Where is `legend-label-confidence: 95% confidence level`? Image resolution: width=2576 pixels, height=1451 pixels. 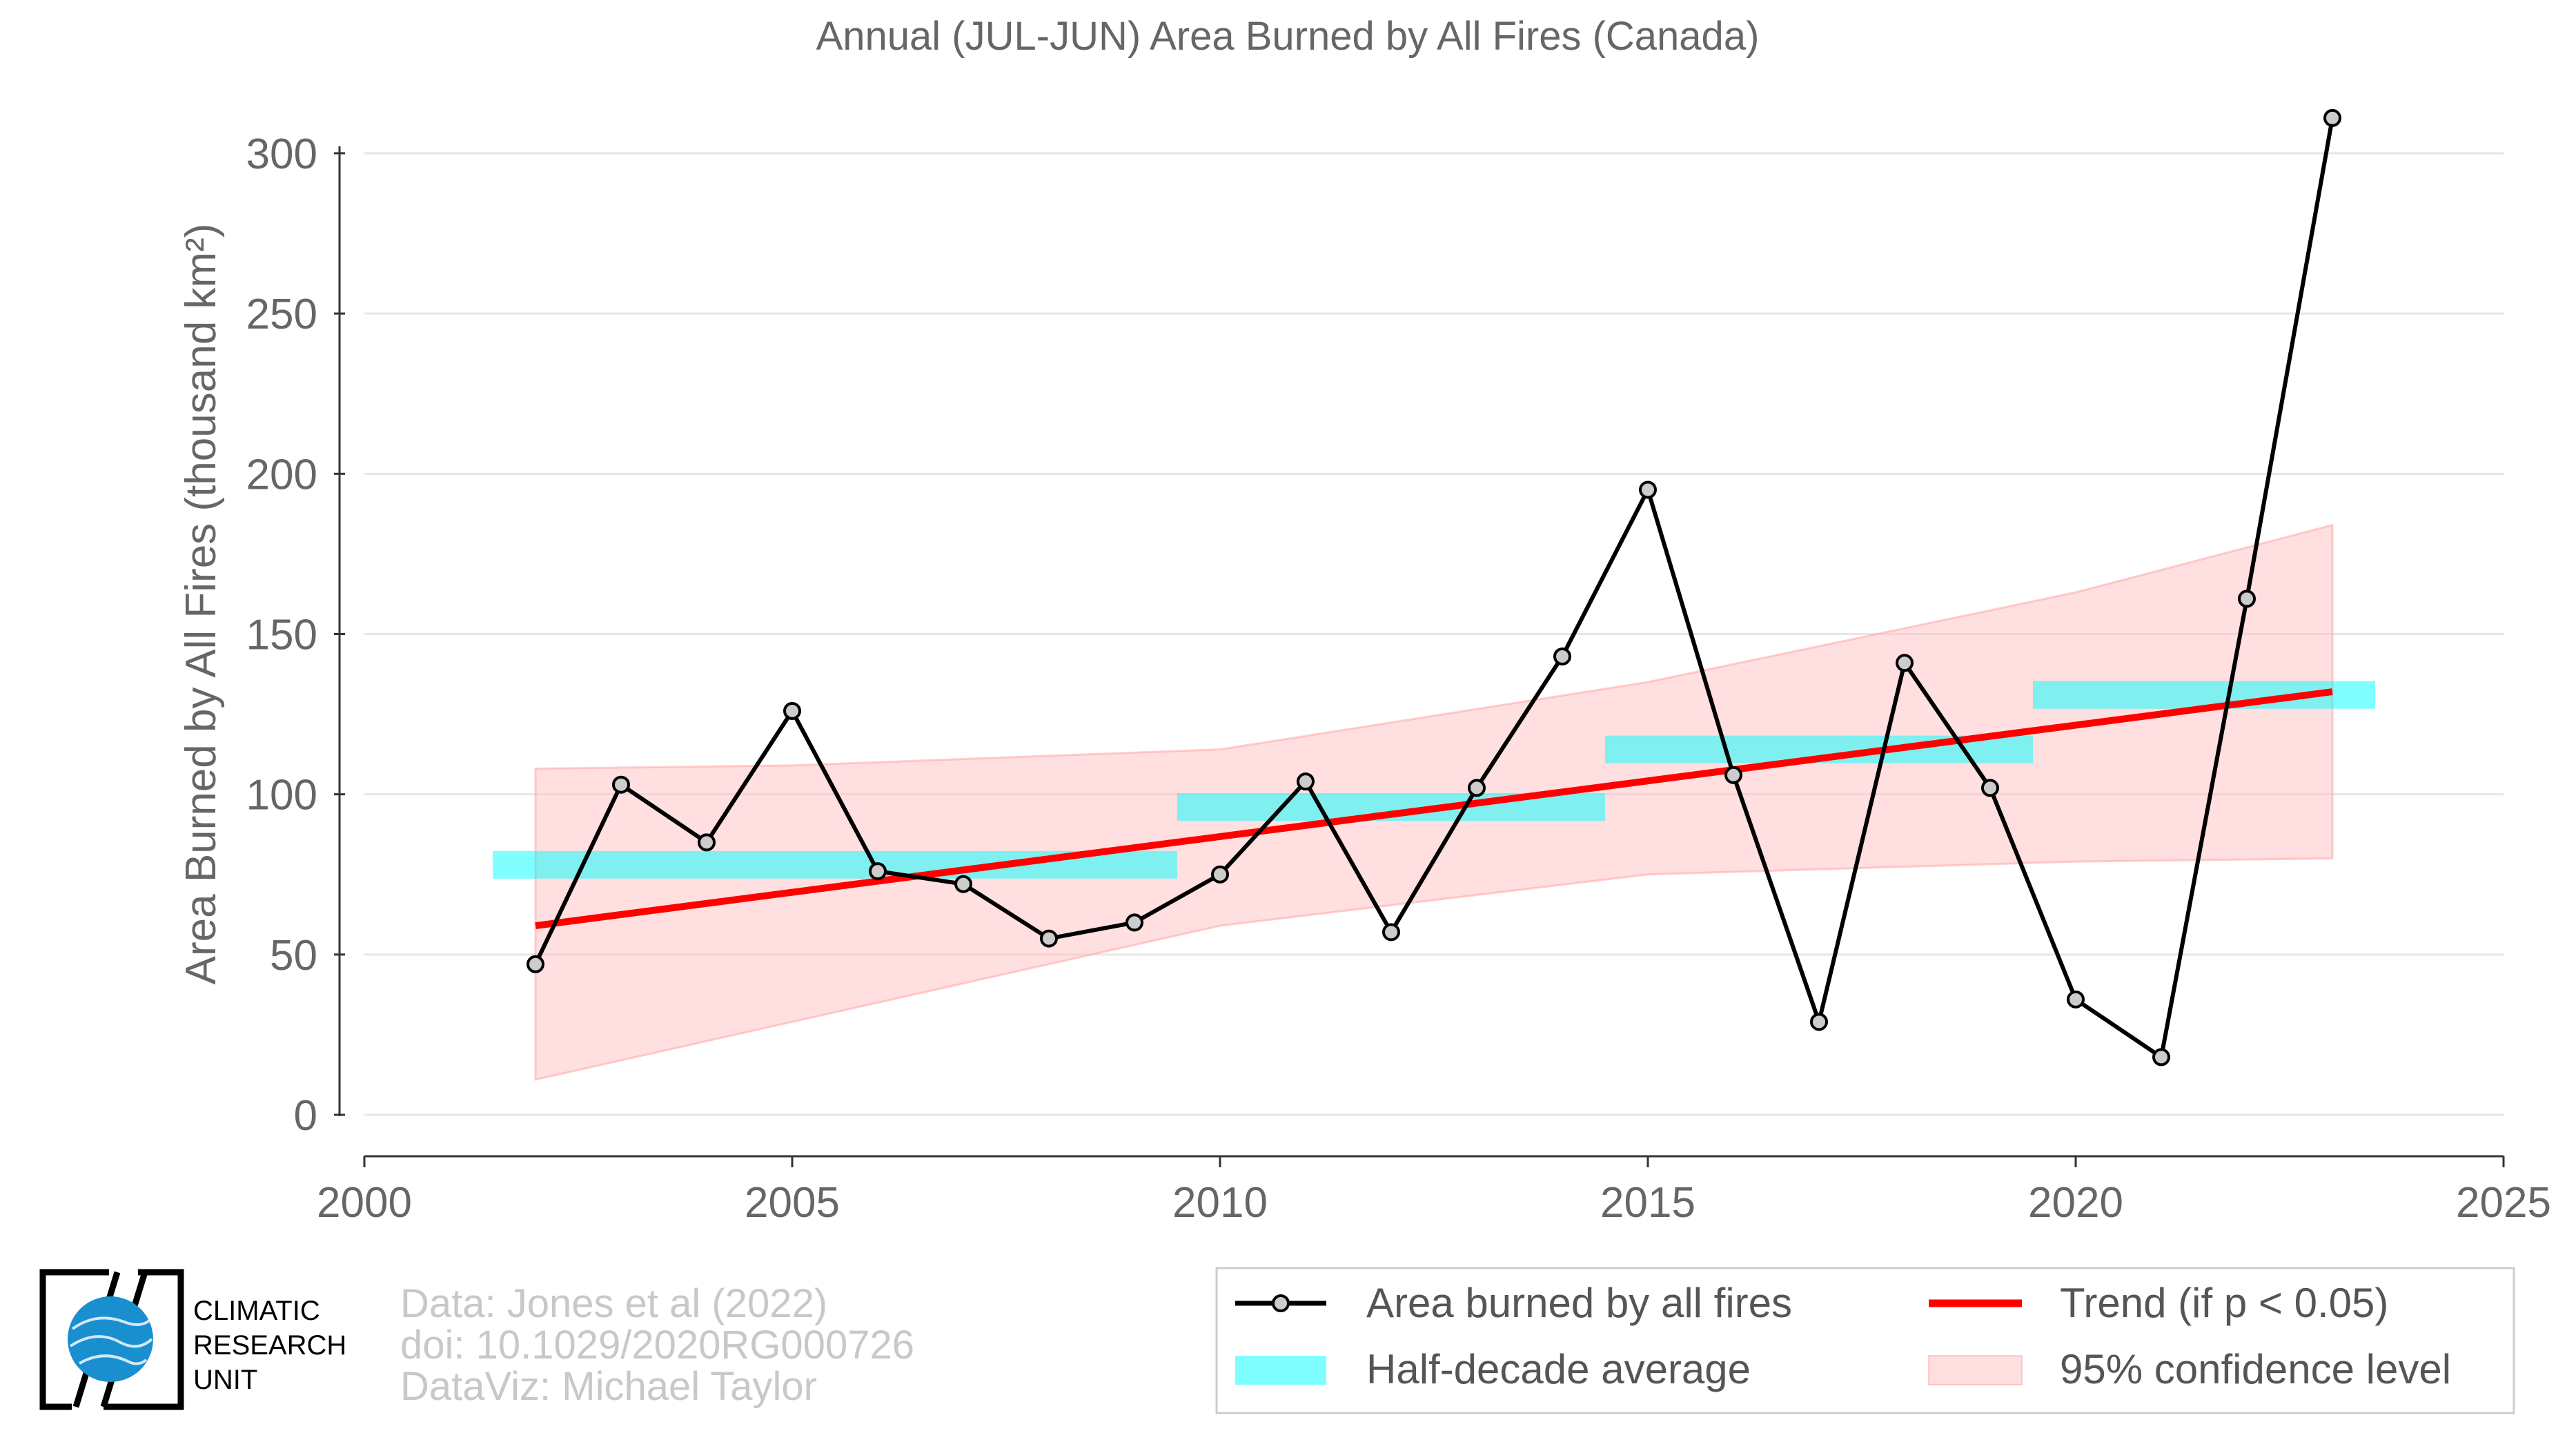
legend-label-confidence: 95% confidence level is located at coordinates (2255, 1369).